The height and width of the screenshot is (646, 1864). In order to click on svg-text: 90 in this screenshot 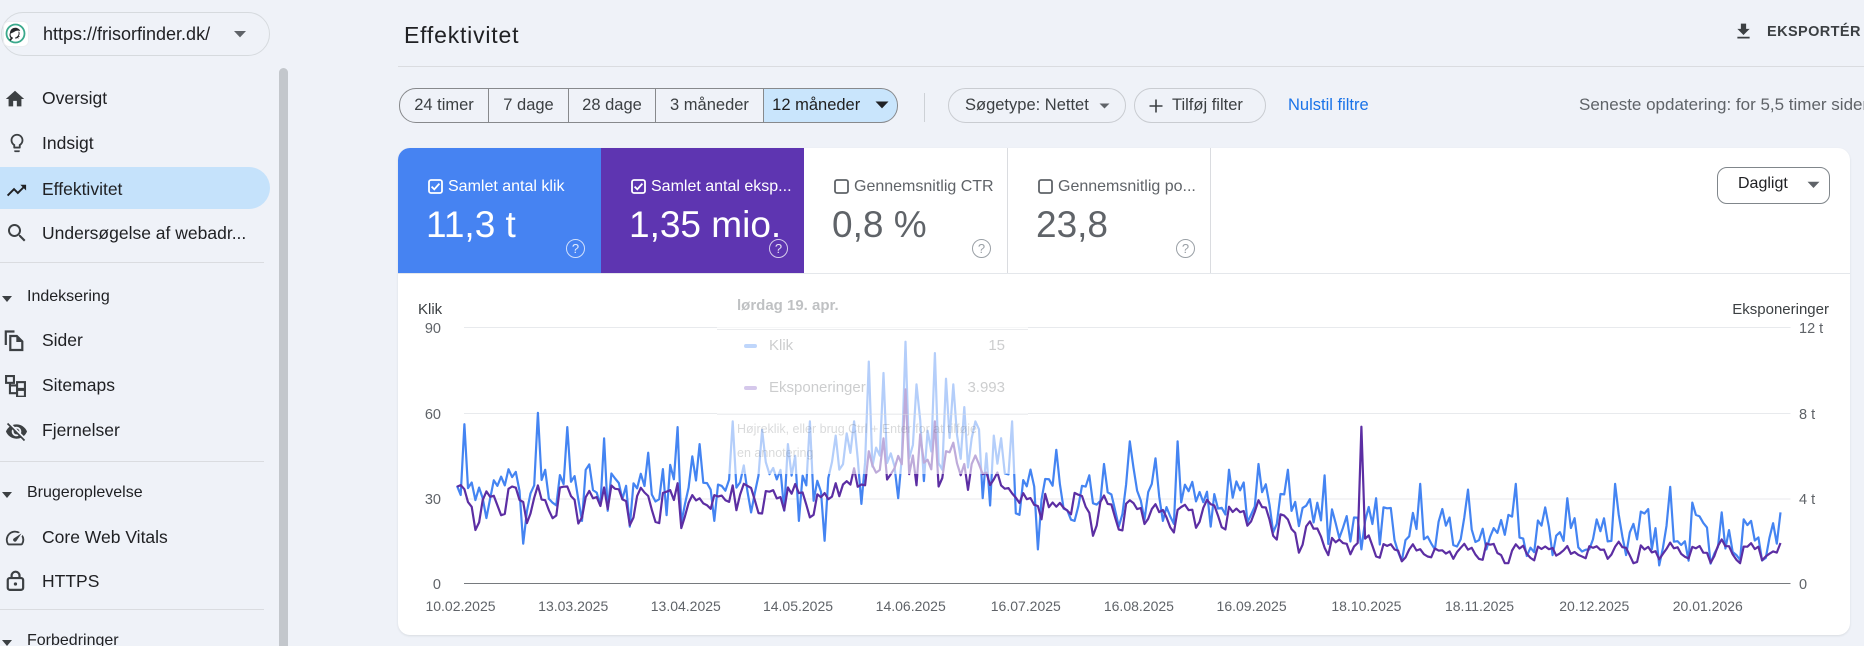, I will do `click(433, 329)`.